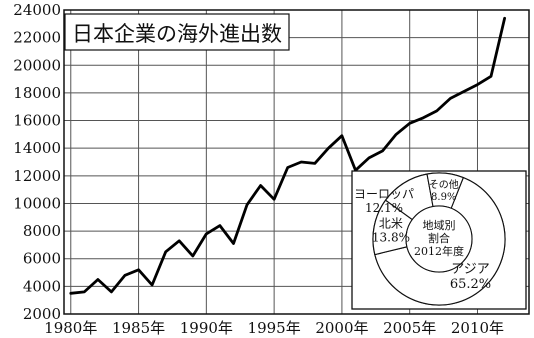  Describe the element at coordinates (37, 65) in the screenshot. I see `y-tick-label: 20000` at that location.